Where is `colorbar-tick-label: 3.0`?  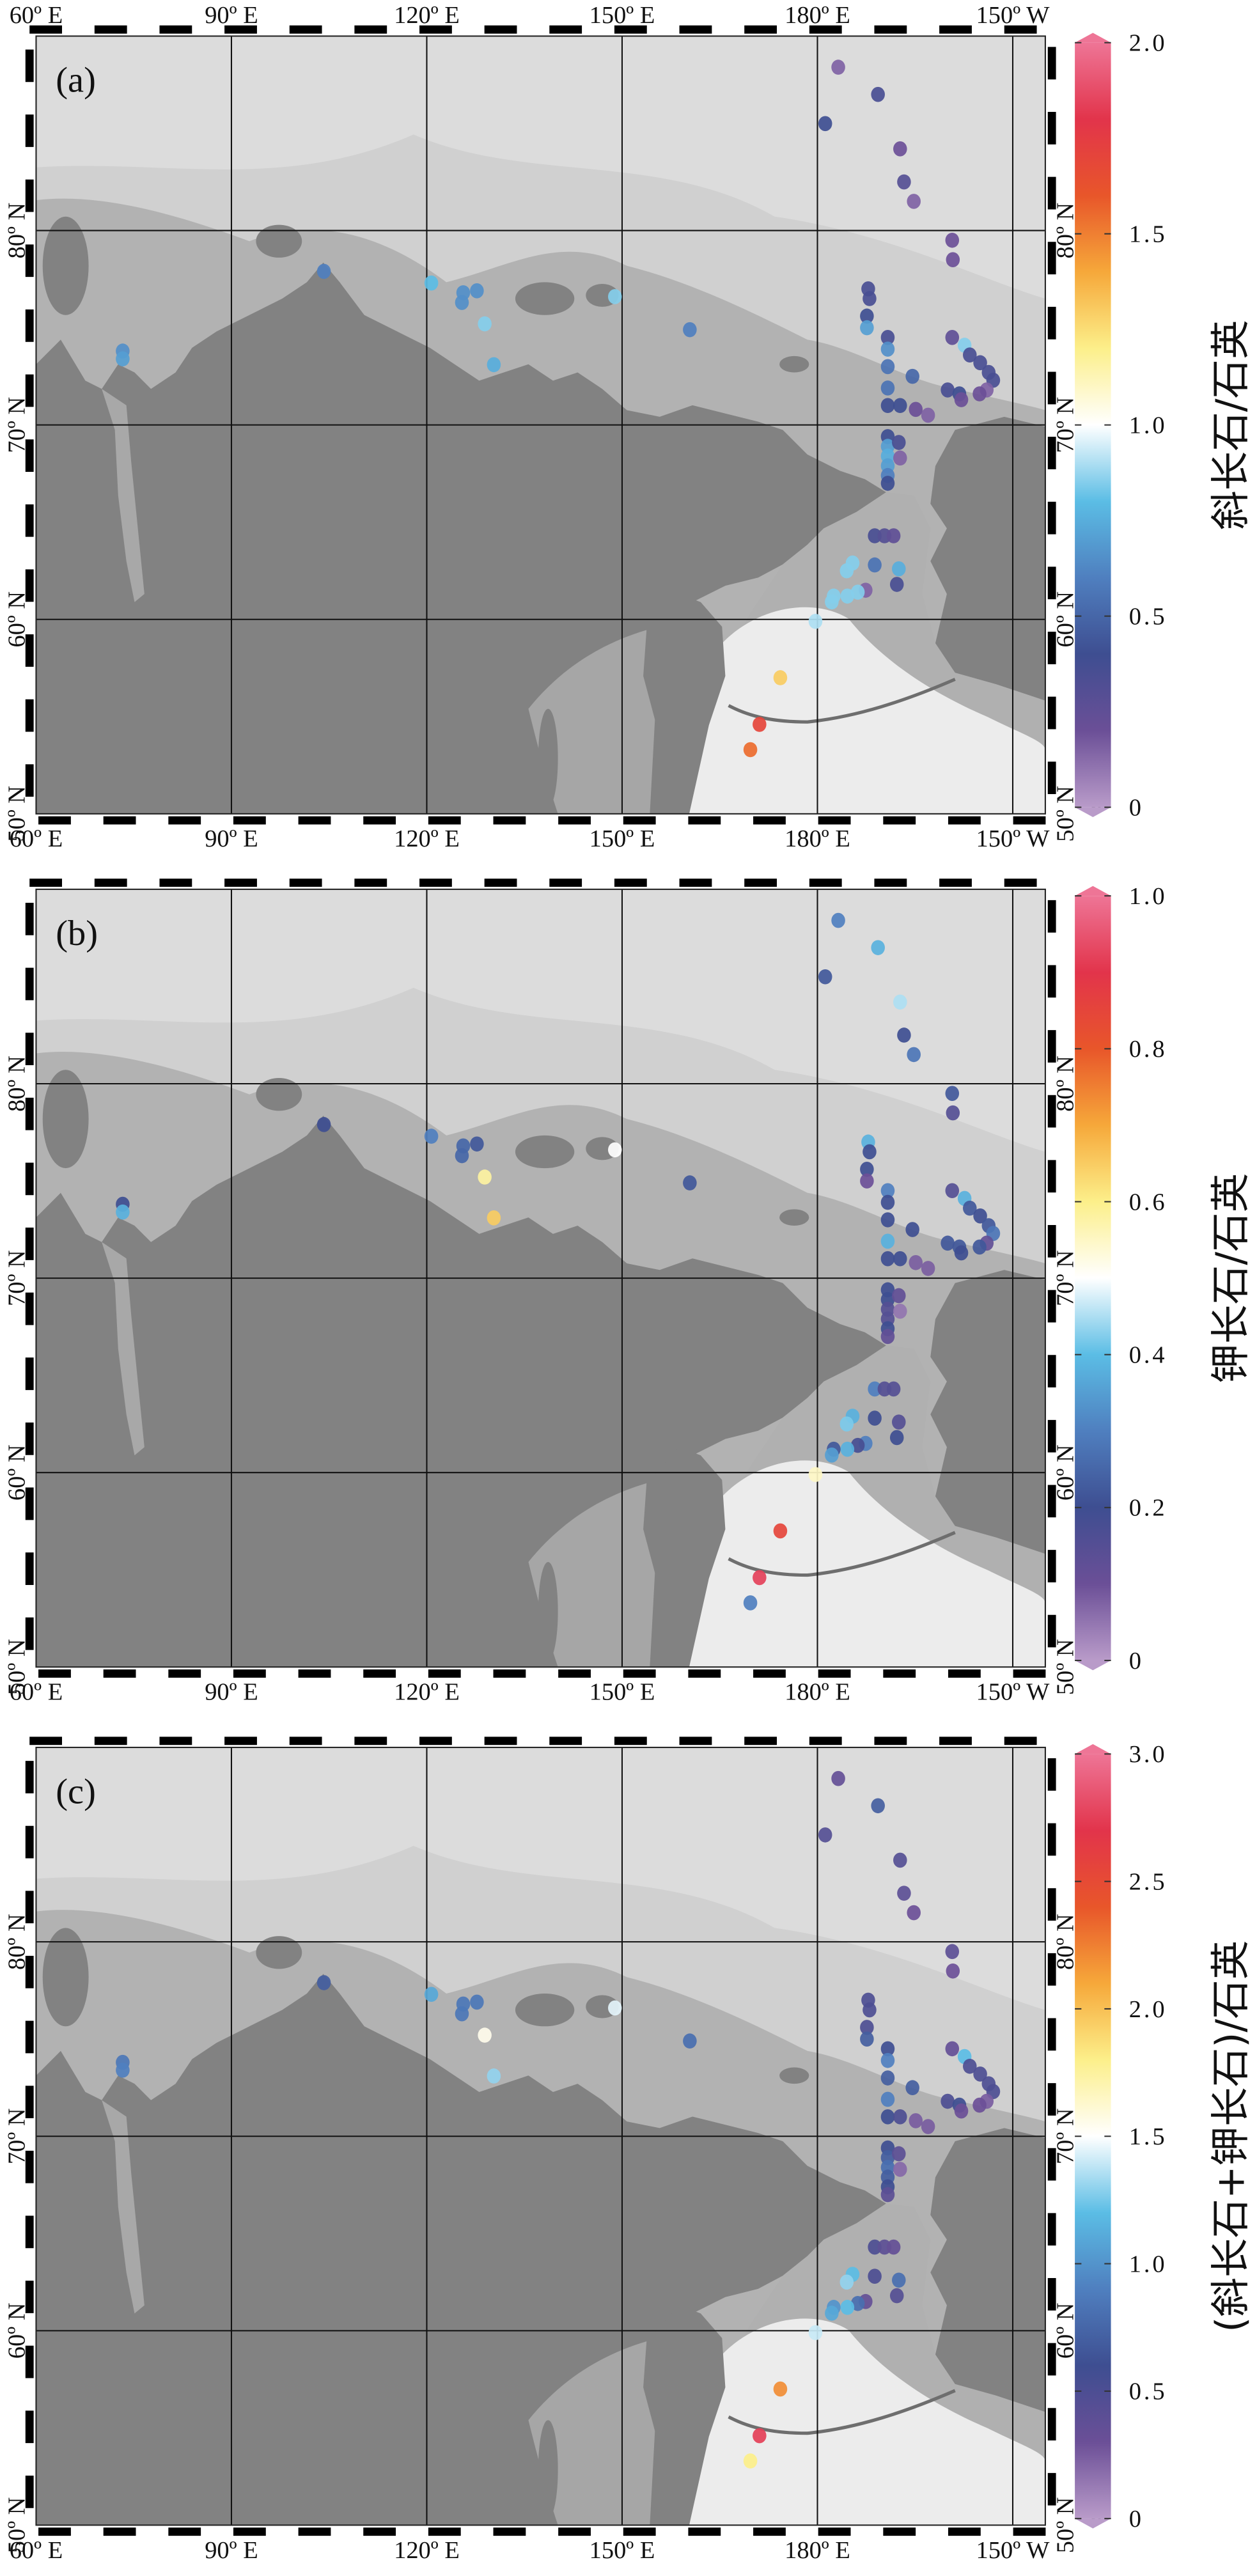
colorbar-tick-label: 3.0 is located at coordinates (1148, 1754).